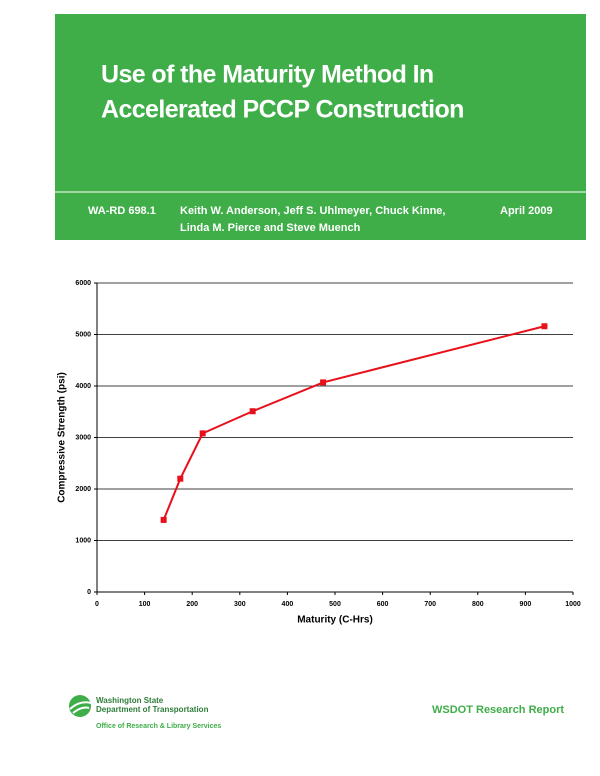 The height and width of the screenshot is (776, 600). Describe the element at coordinates (89, 592) in the screenshot. I see `y-tick-label: 0` at that location.